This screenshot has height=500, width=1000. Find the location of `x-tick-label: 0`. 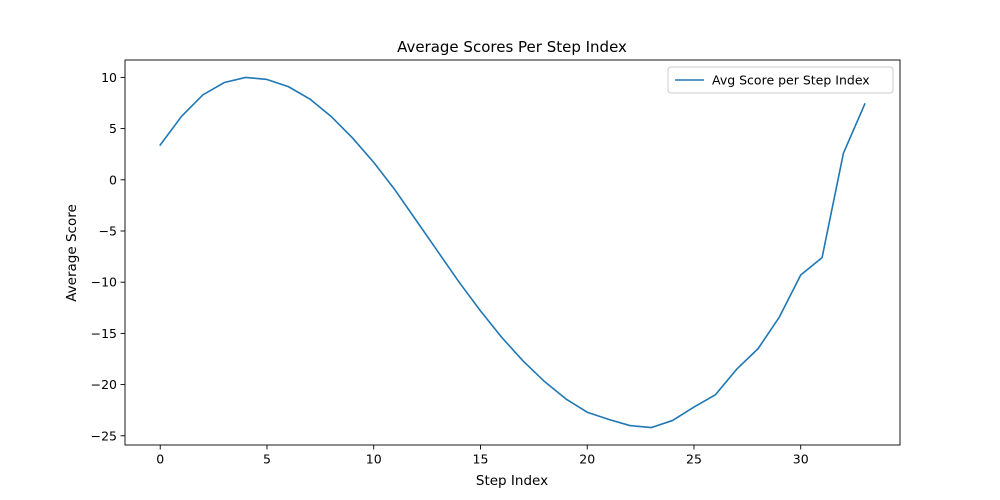

x-tick-label: 0 is located at coordinates (160, 459).